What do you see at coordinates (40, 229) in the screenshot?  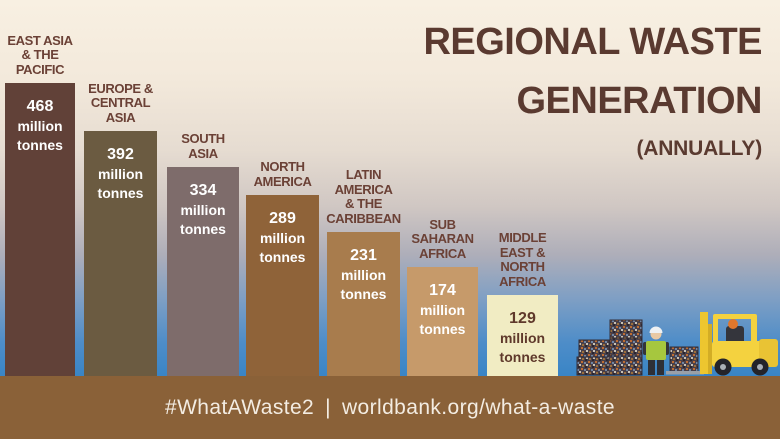 I see `bar: 468 million tonnes` at bounding box center [40, 229].